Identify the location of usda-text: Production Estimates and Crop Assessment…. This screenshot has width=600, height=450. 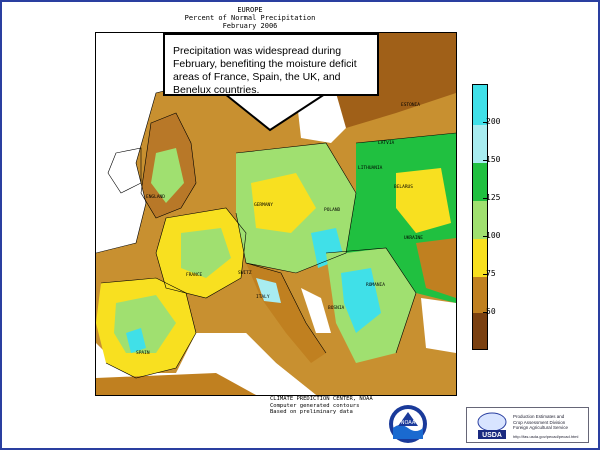
(540, 422).